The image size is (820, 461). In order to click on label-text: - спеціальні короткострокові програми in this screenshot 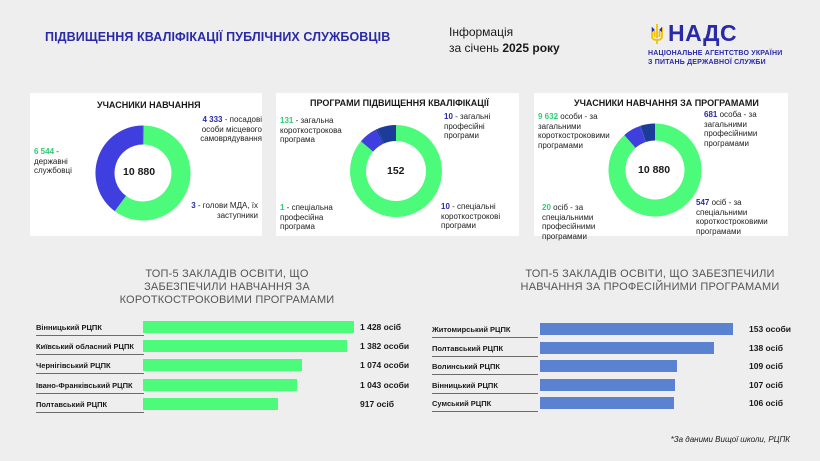, I will do `click(471, 216)`.